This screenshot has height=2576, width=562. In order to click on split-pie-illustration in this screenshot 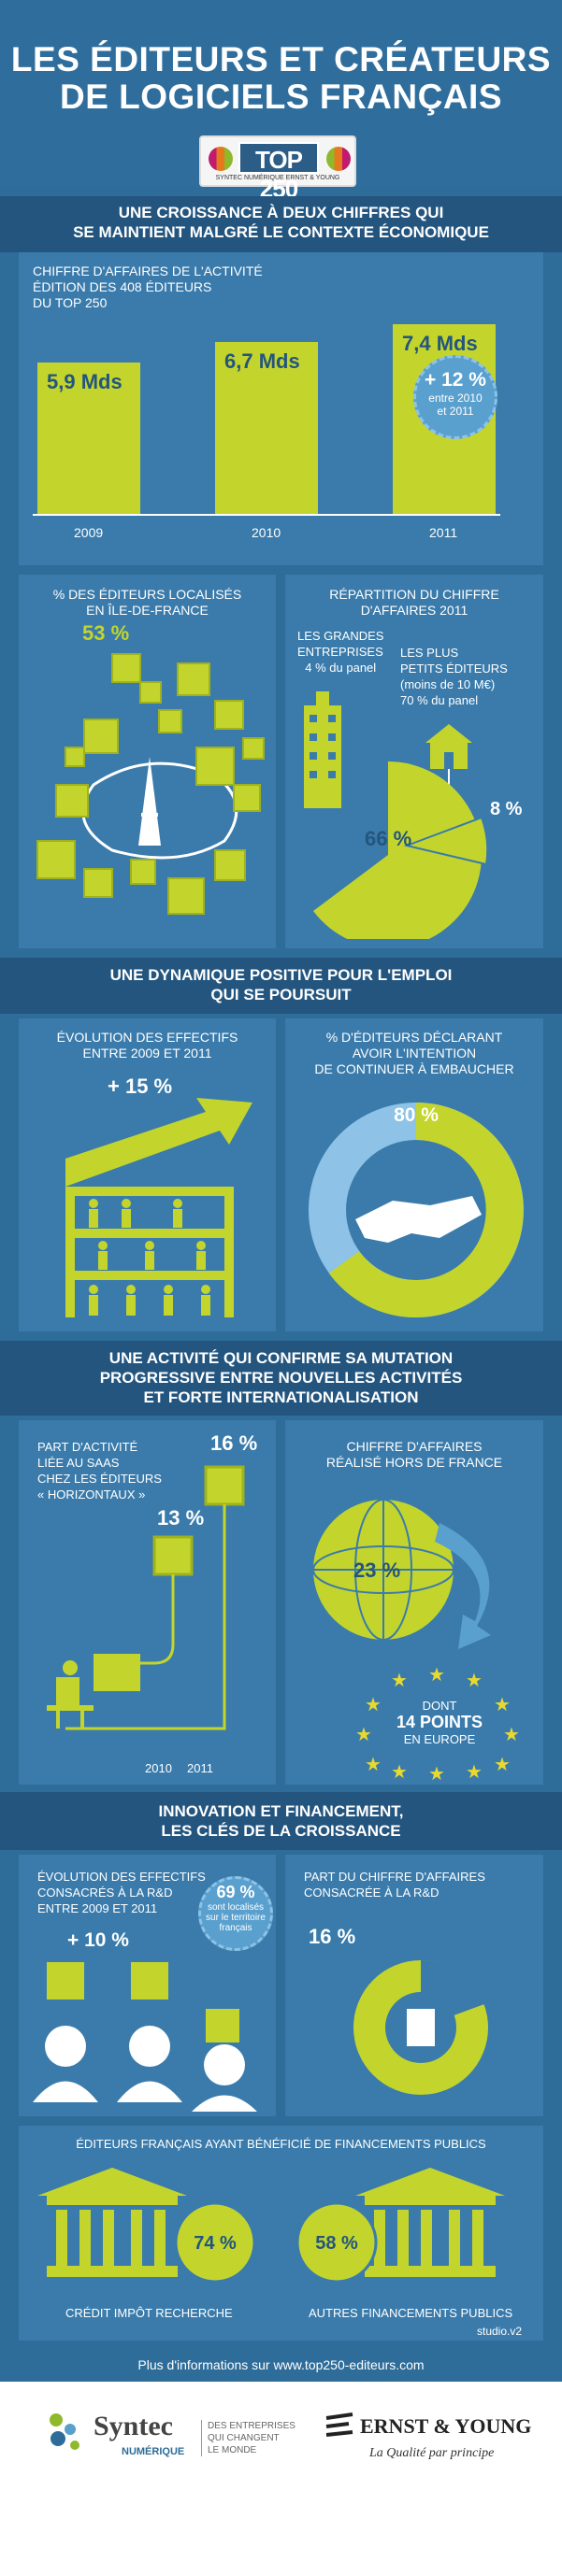, I will do `click(396, 815)`.